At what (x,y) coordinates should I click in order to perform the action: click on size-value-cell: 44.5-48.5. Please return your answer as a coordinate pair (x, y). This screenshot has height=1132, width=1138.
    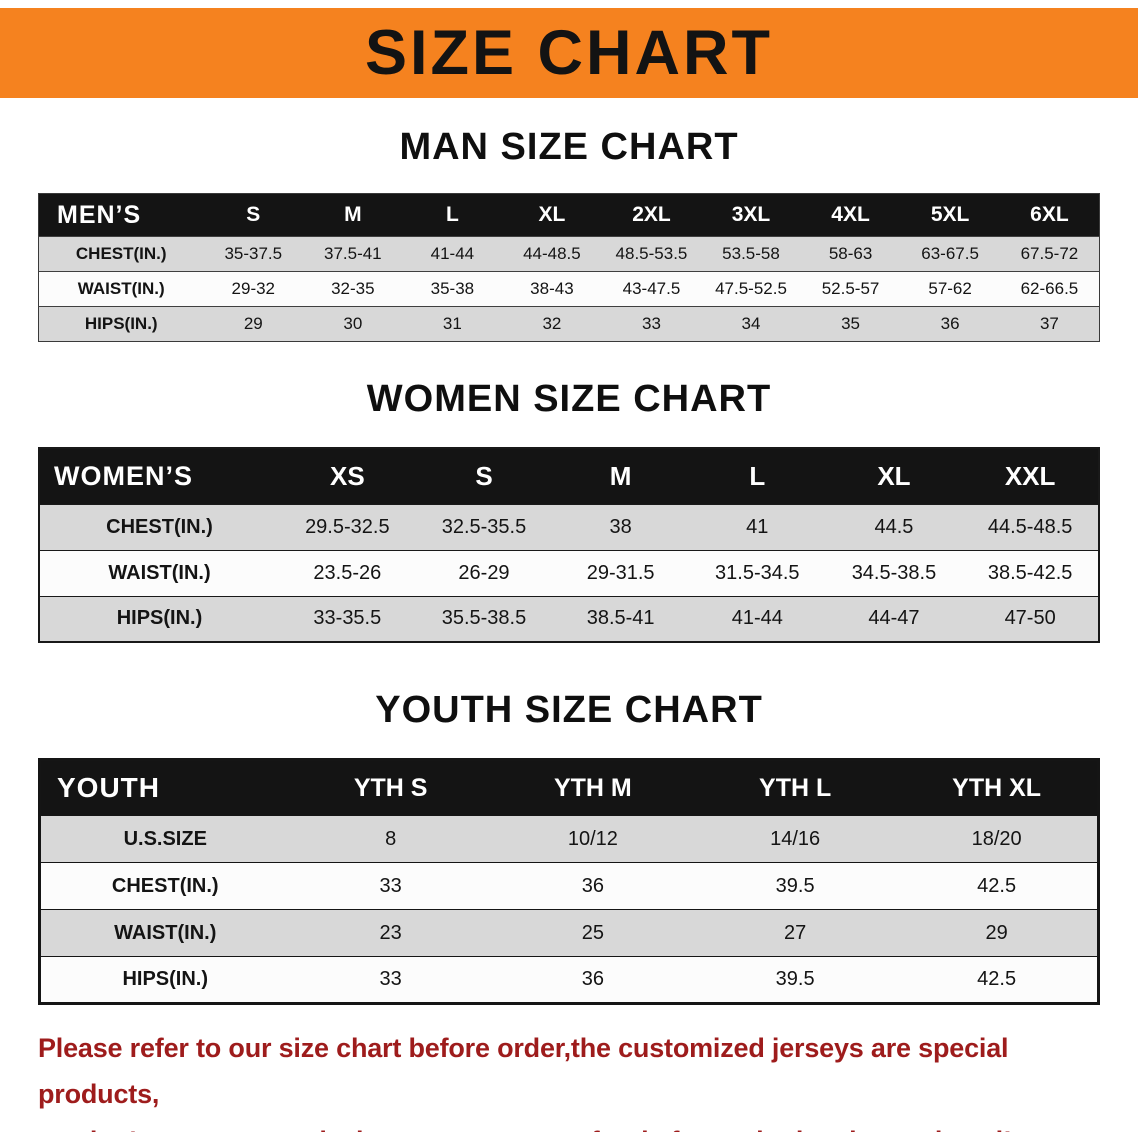
    Looking at the image, I should click on (1030, 526).